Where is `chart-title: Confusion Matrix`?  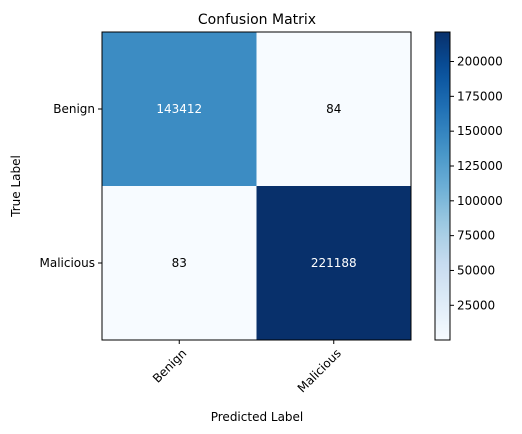
chart-title: Confusion Matrix is located at coordinates (257, 20).